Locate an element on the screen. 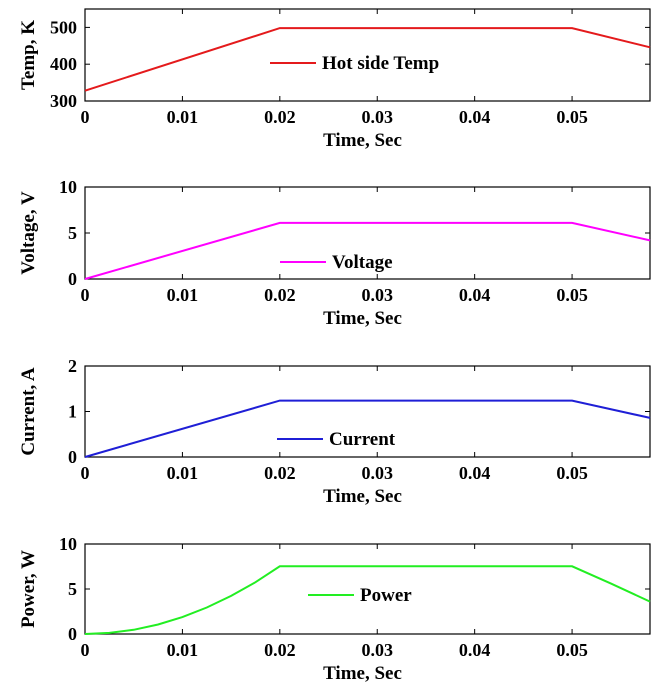 The image size is (659, 691). series-line-power is located at coordinates (367, 600).